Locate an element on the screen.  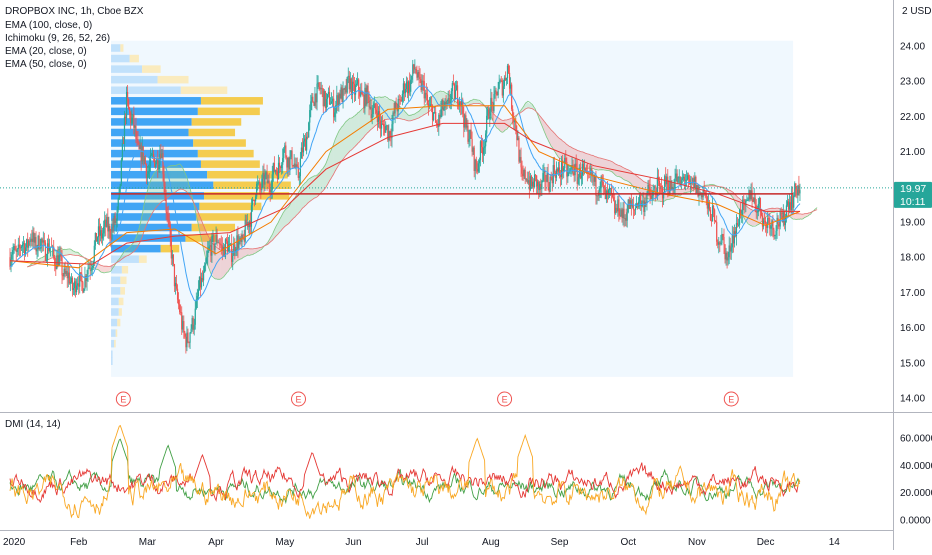
legend-ema-100: EMA (100, close, 0) is located at coordinates (48, 25).